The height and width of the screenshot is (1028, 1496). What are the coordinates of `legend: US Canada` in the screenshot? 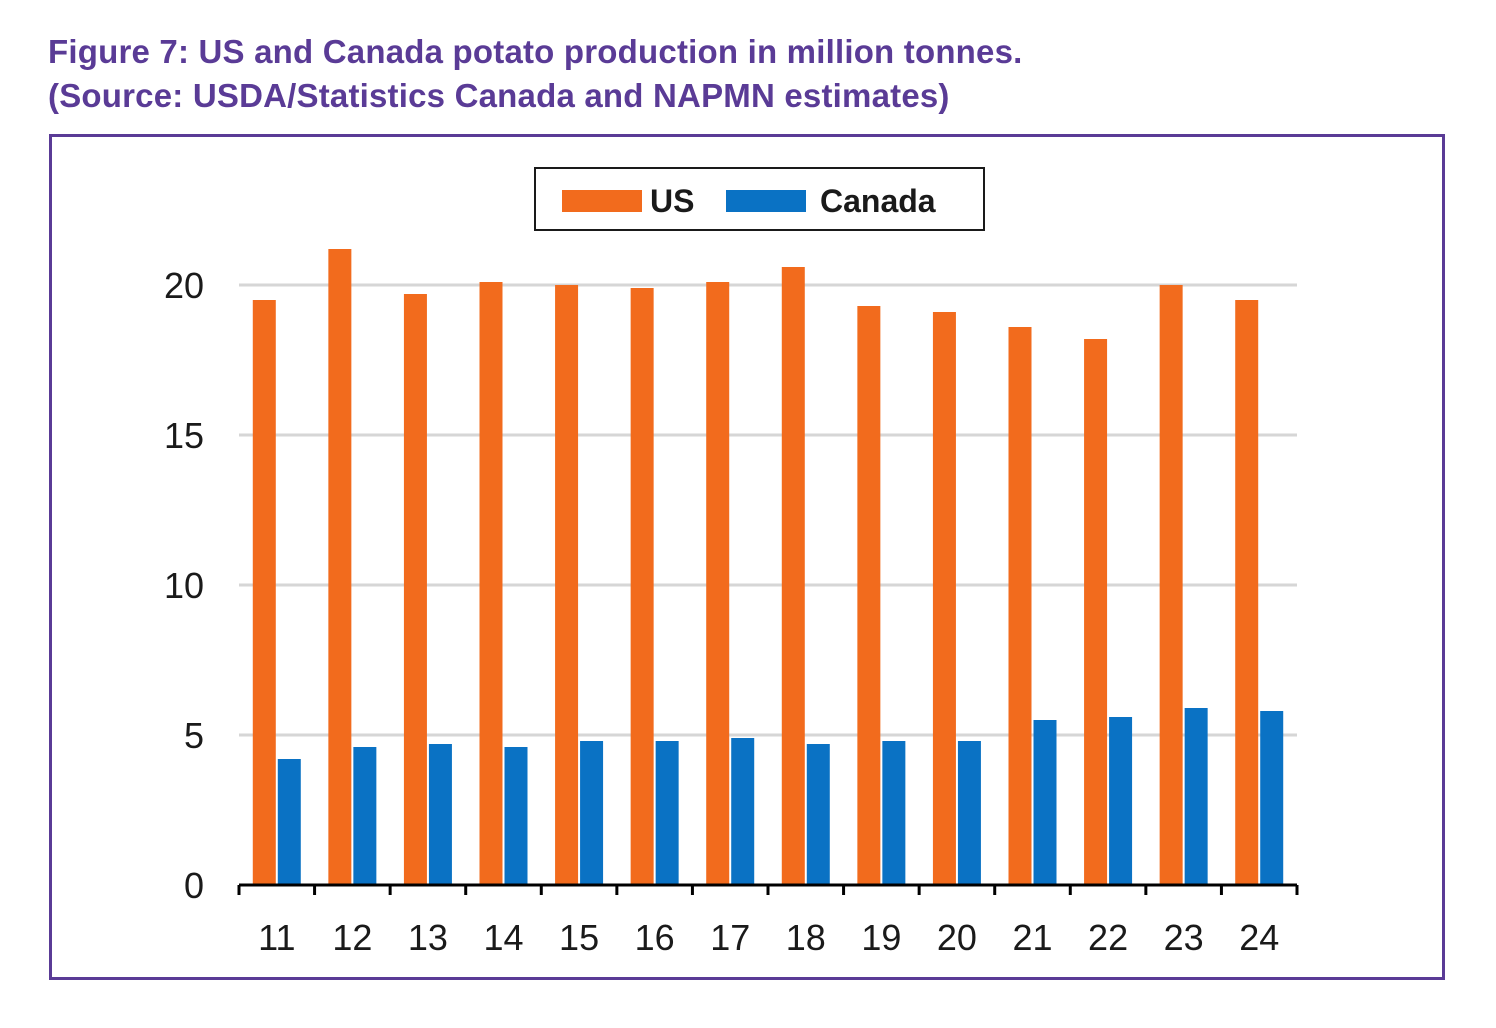 It's located at (759, 199).